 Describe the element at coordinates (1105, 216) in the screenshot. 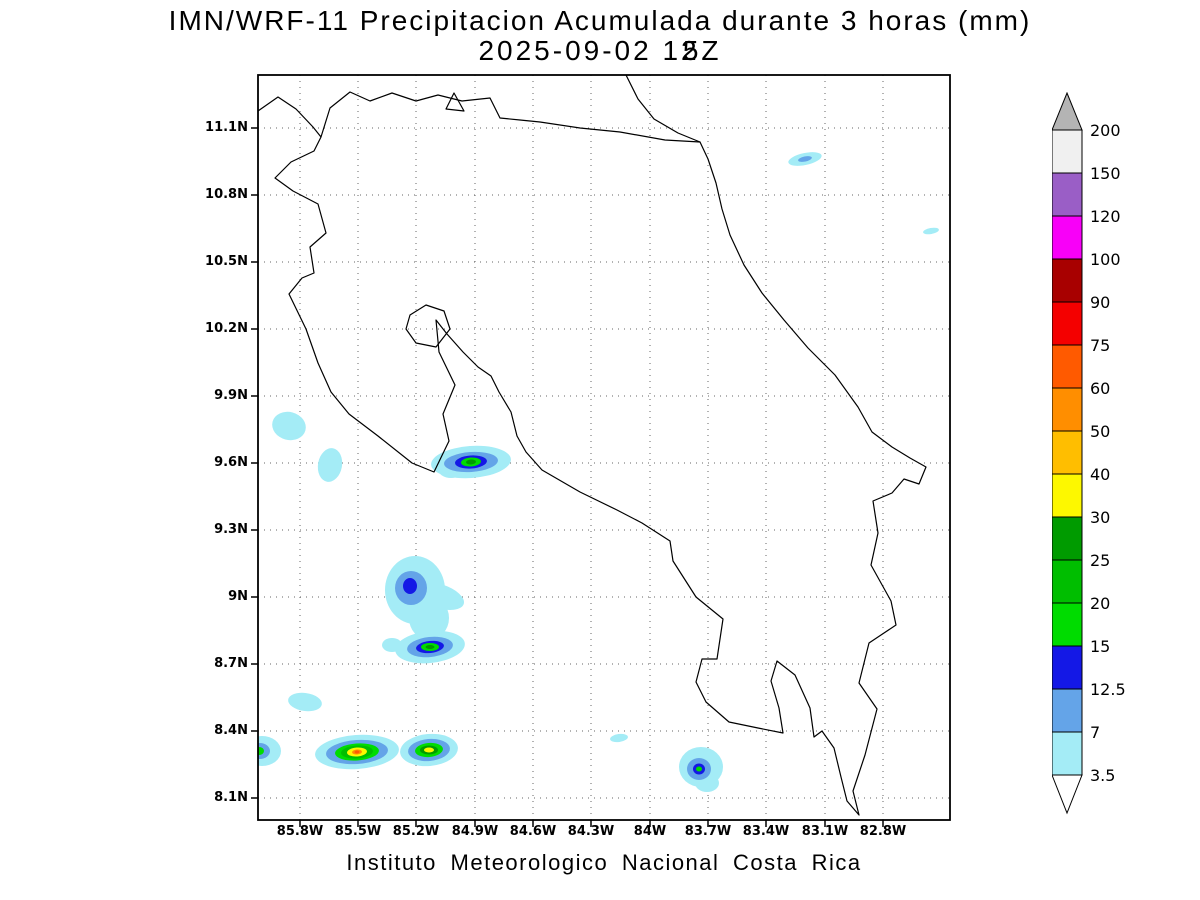

I see `colorbar-label: 120` at that location.